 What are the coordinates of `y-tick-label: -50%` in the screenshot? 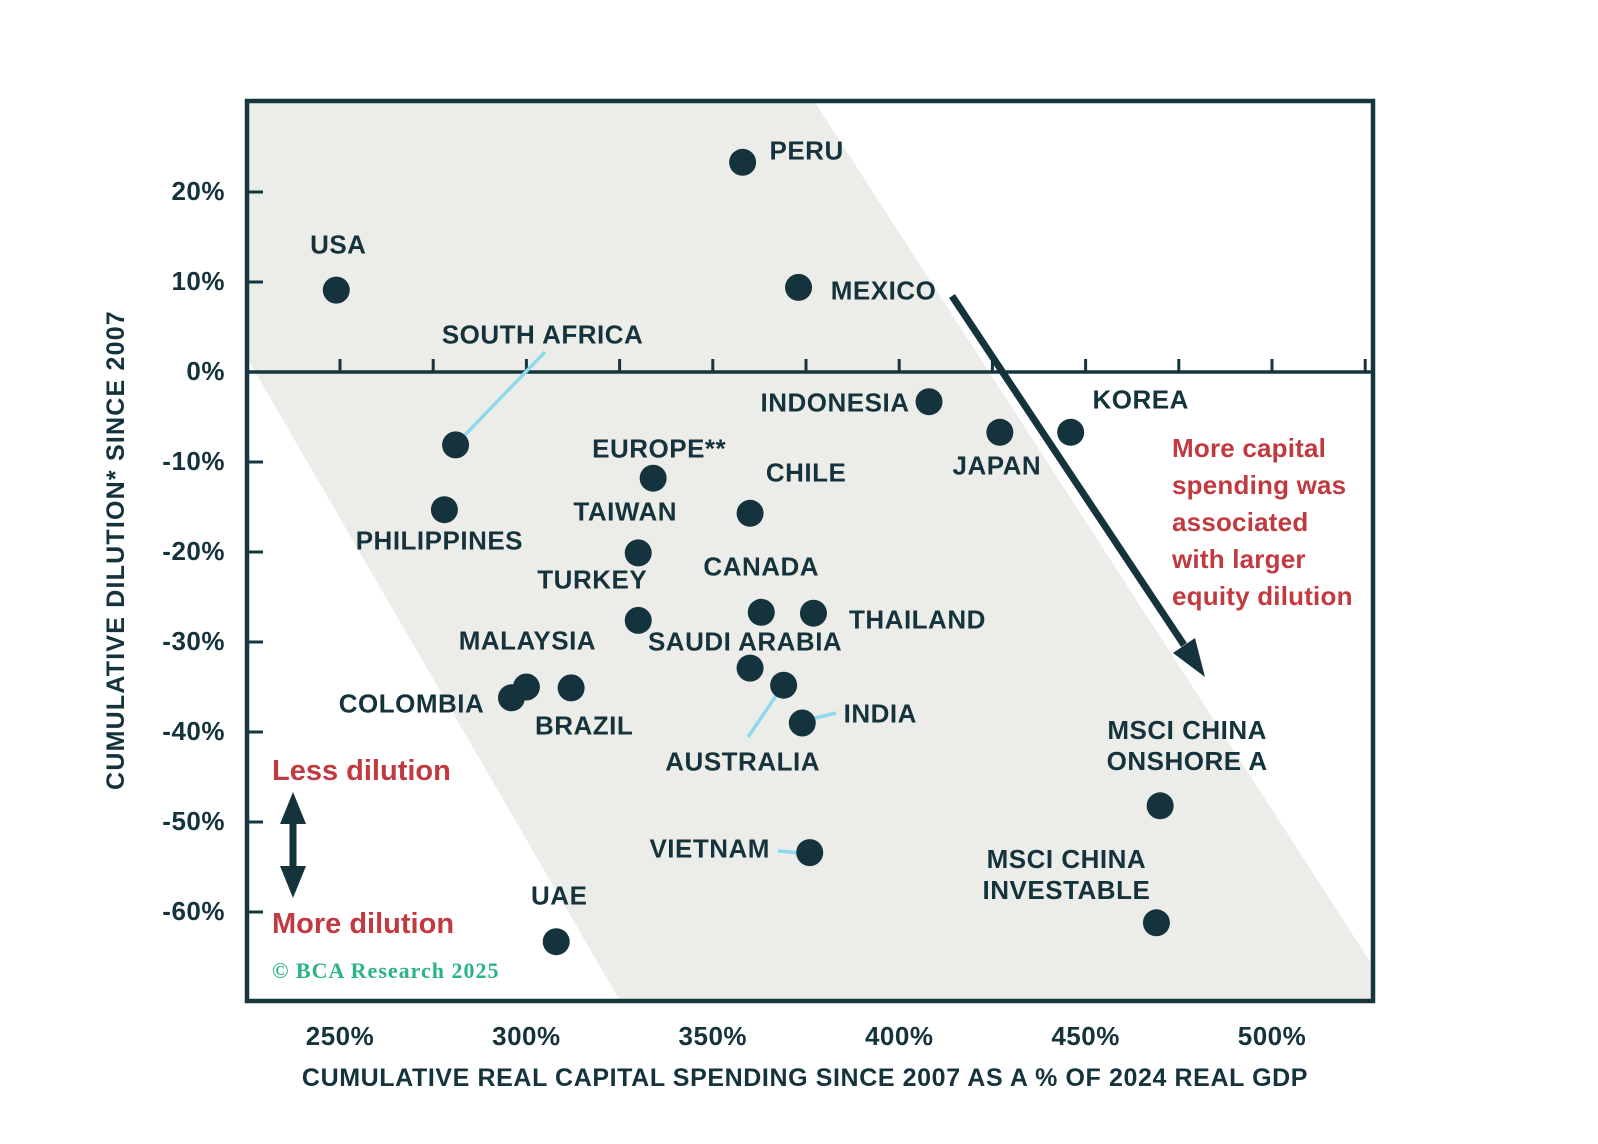 It's located at (193, 821).